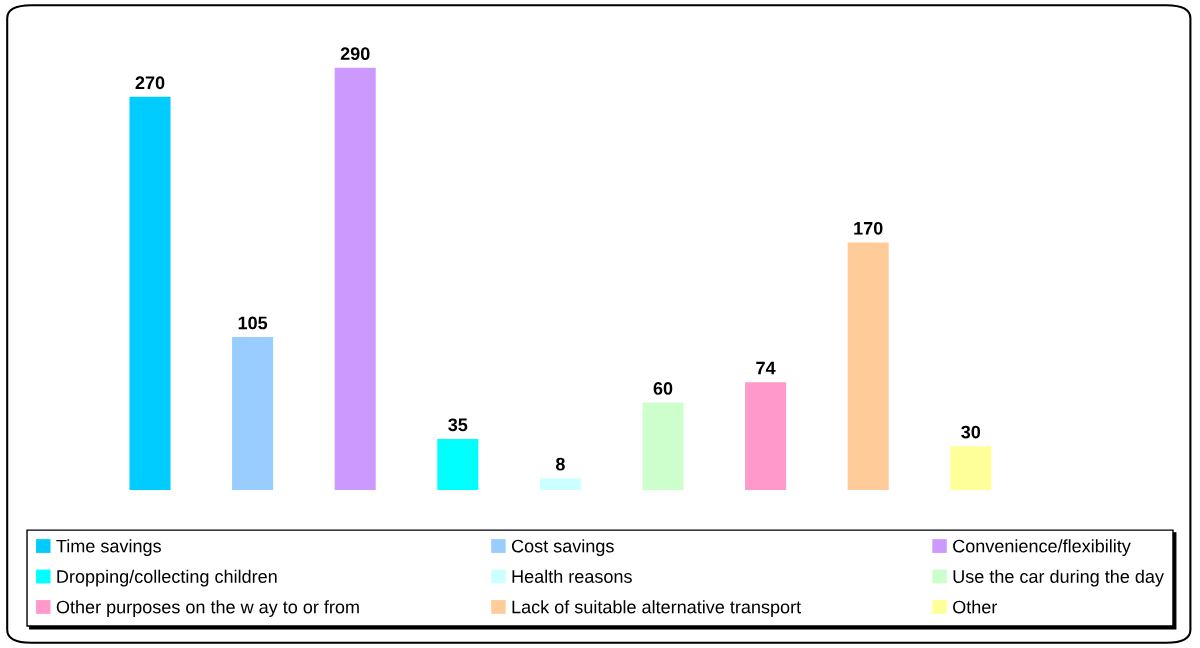  What do you see at coordinates (562, 548) in the screenshot?
I see `legend-label: Cost savings` at bounding box center [562, 548].